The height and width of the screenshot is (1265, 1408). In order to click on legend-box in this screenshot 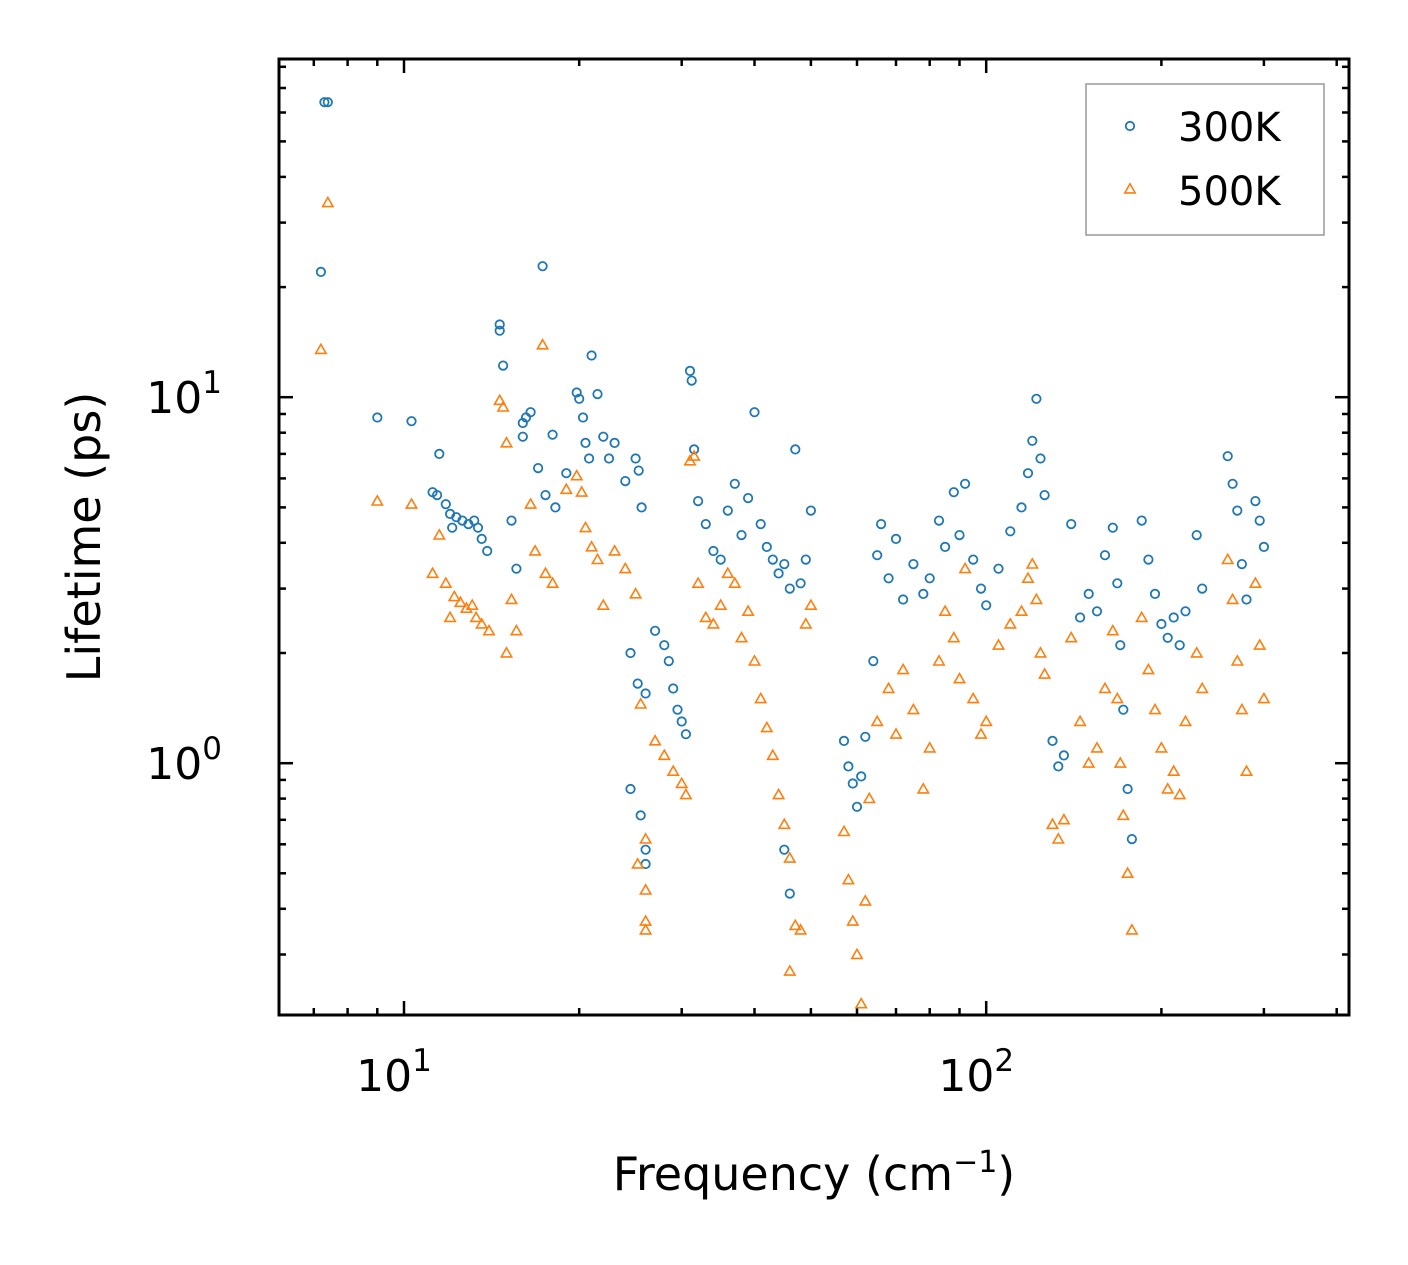, I will do `click(1205, 159)`.